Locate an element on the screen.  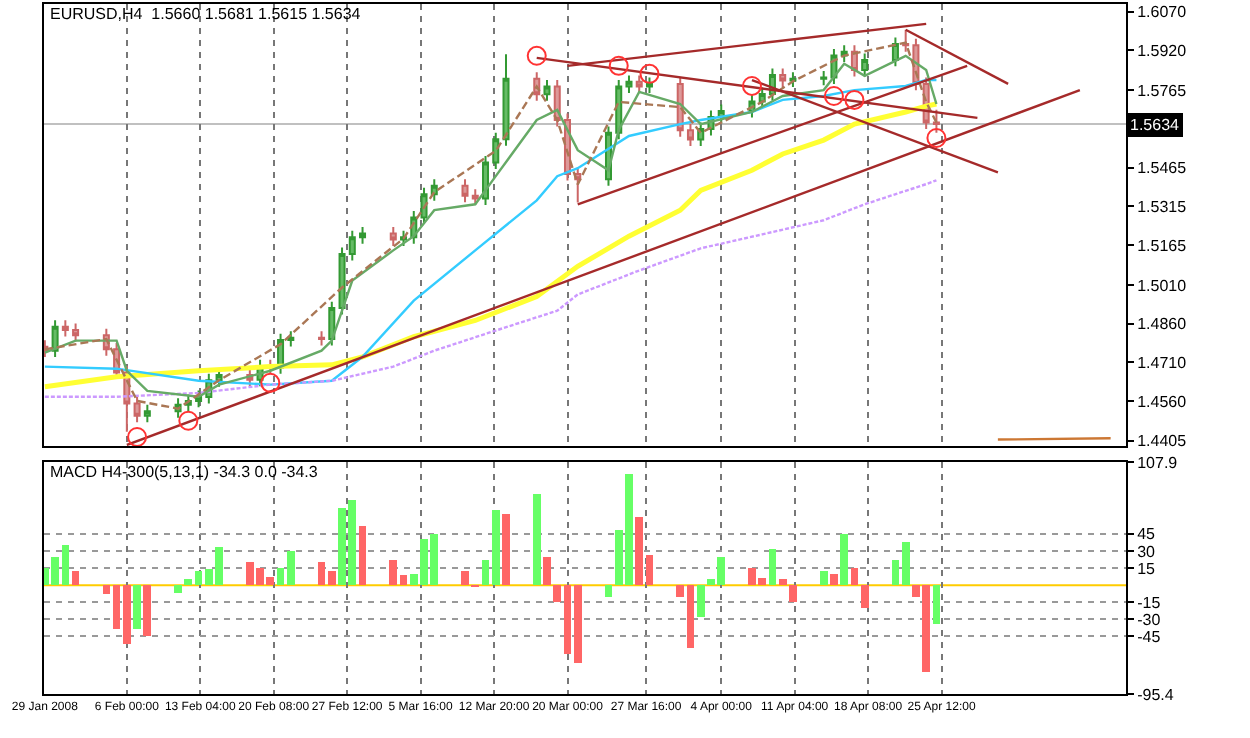
y-tick-label: 1.5465 is located at coordinates (1162, 168).